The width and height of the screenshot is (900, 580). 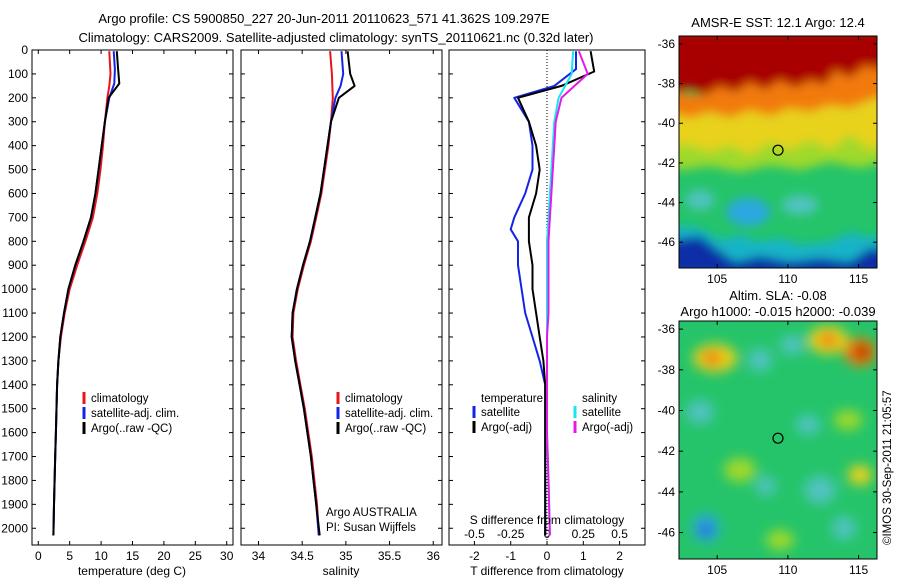 I want to click on x-tick-label: 34, so click(x=259, y=556).